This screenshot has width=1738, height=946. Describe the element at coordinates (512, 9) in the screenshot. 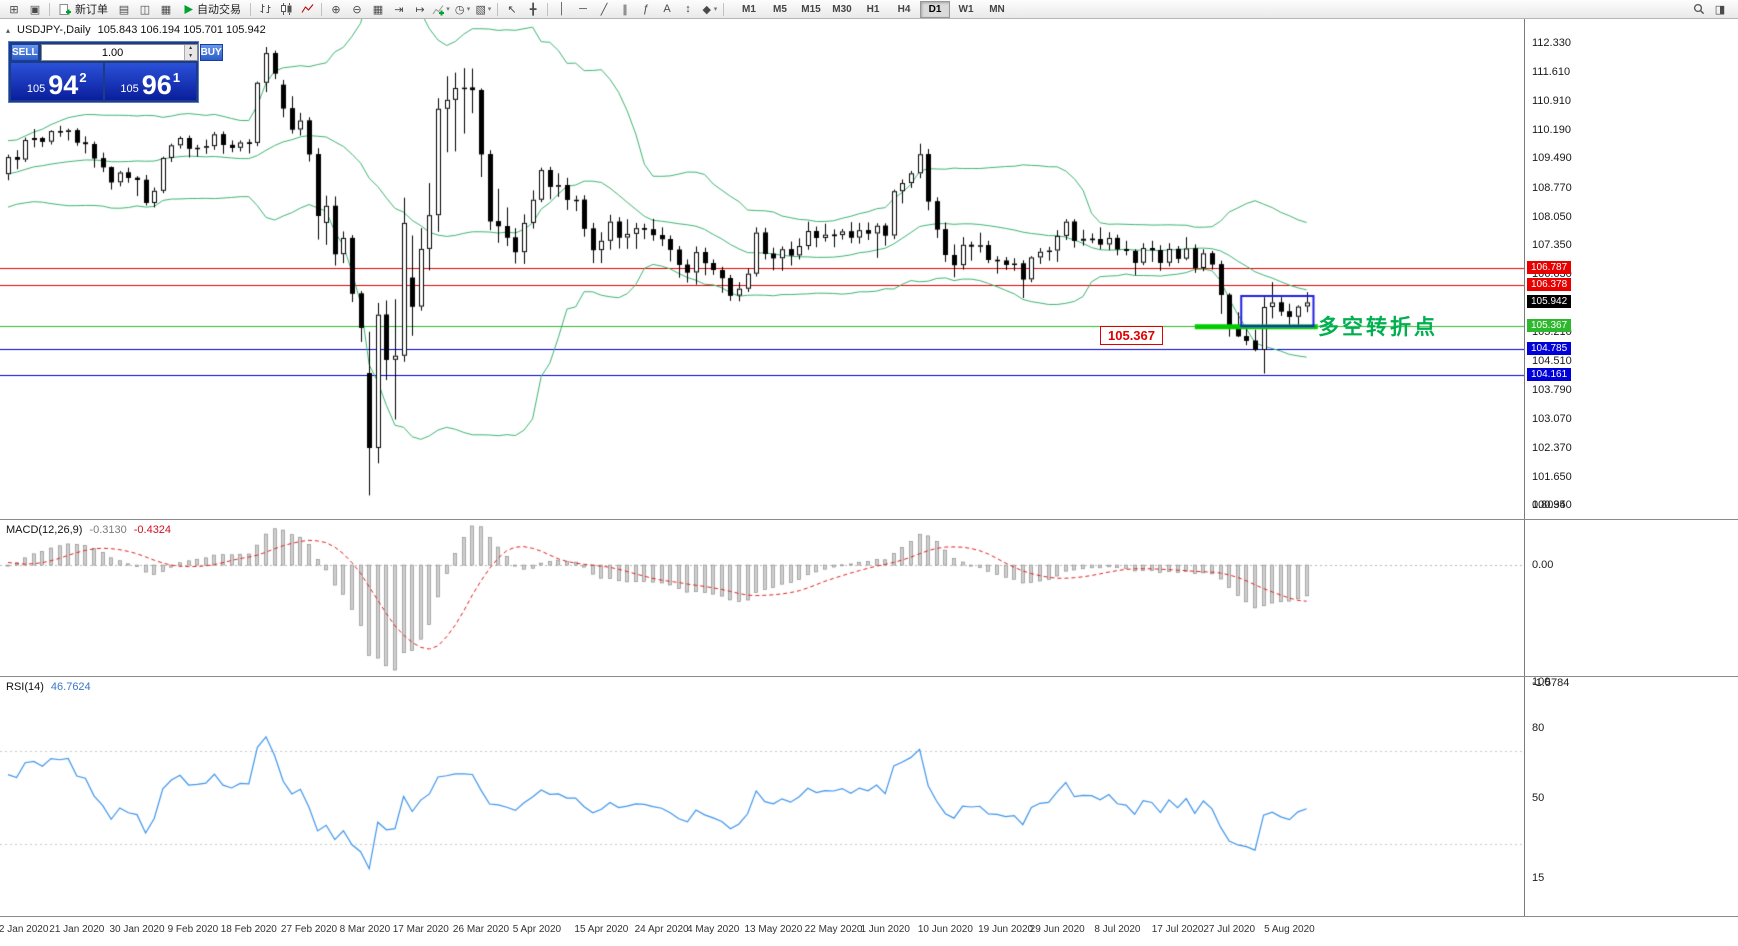

I see `cursor-icon: ↖` at that location.